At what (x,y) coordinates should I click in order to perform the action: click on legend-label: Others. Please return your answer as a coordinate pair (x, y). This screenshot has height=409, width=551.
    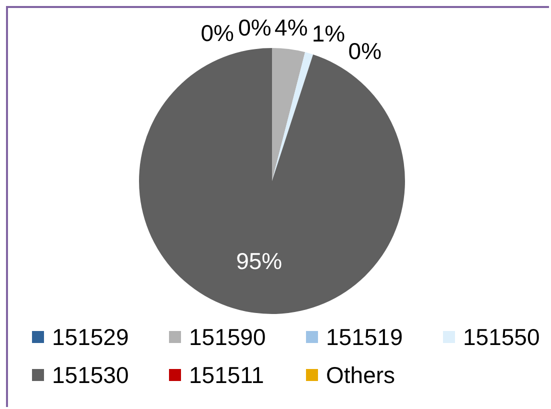
    Looking at the image, I should click on (361, 375).